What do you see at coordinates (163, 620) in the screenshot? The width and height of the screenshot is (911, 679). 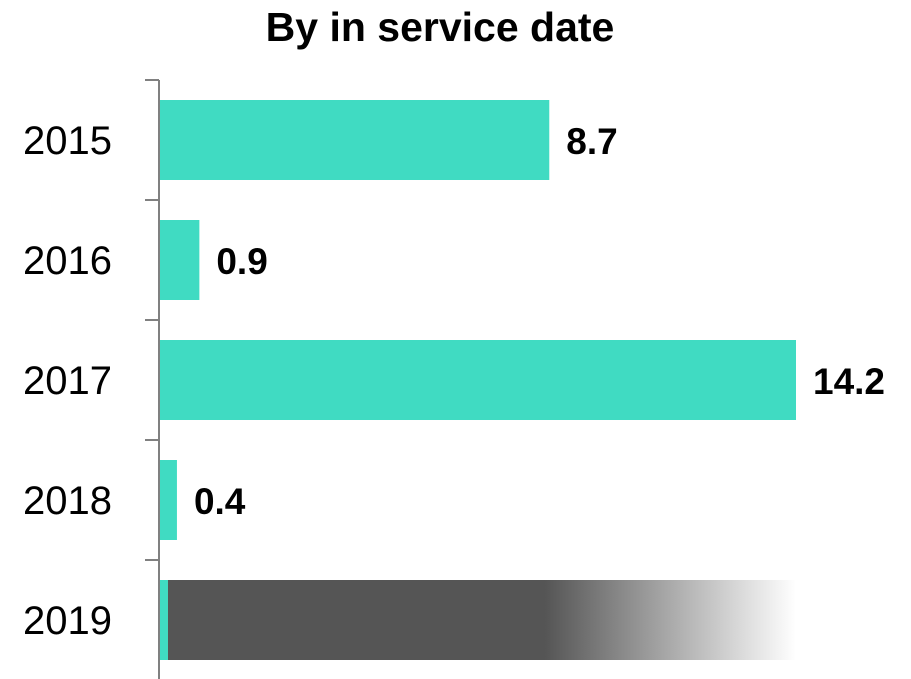 I see `bar-2019` at bounding box center [163, 620].